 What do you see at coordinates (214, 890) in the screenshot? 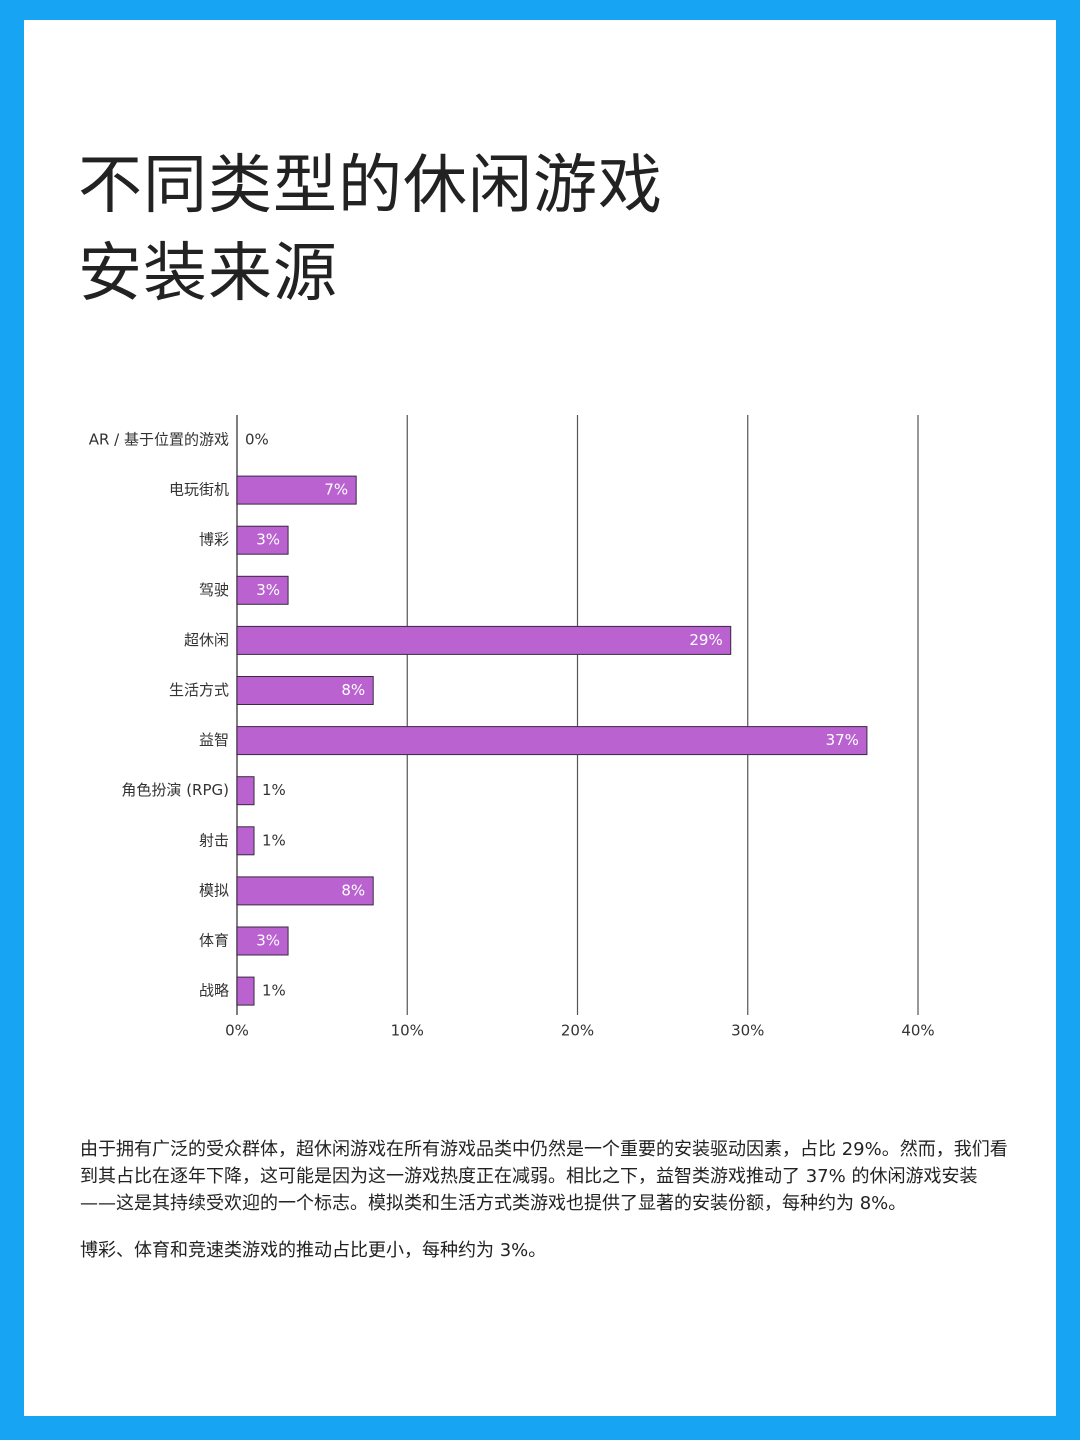
I see `y-tick-label: 模拟` at bounding box center [214, 890].